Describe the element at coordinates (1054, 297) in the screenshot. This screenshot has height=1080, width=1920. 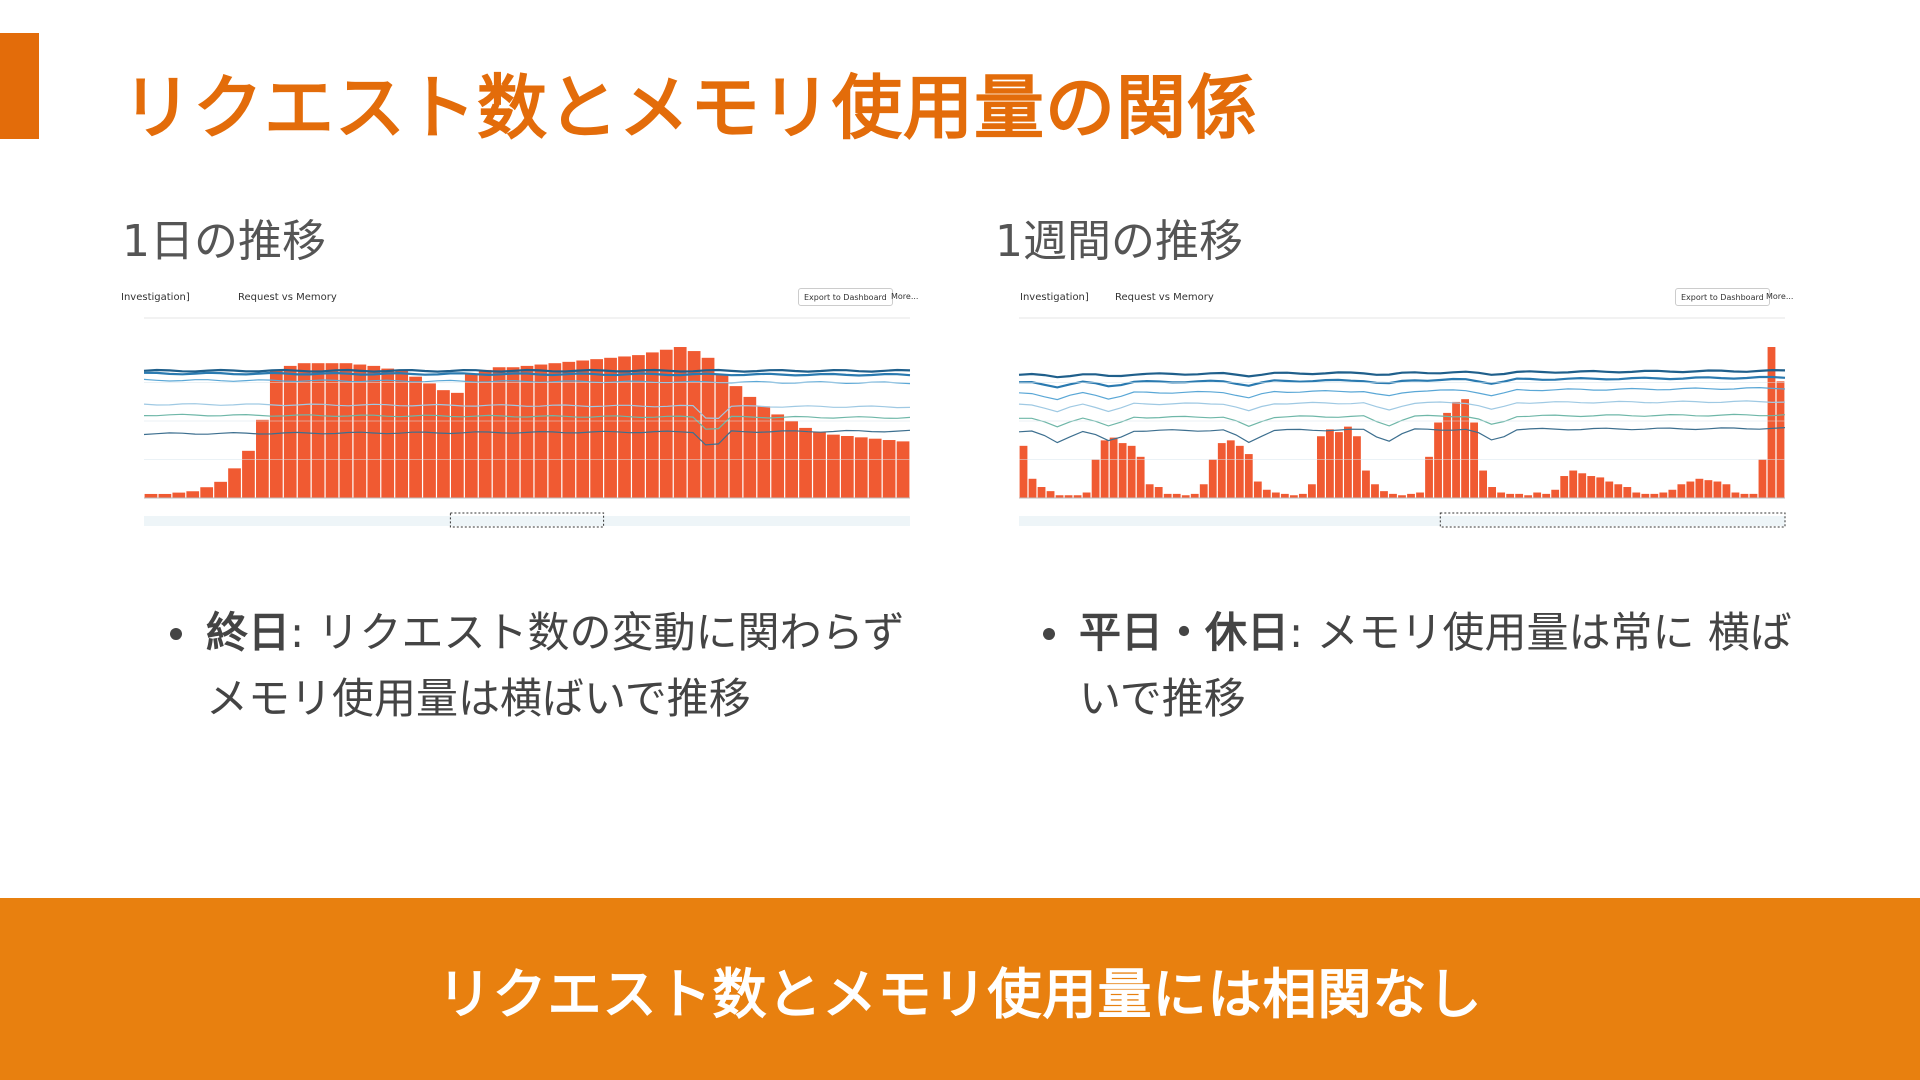
I see `weekly-chart-breadcrumb: Investigation]` at that location.